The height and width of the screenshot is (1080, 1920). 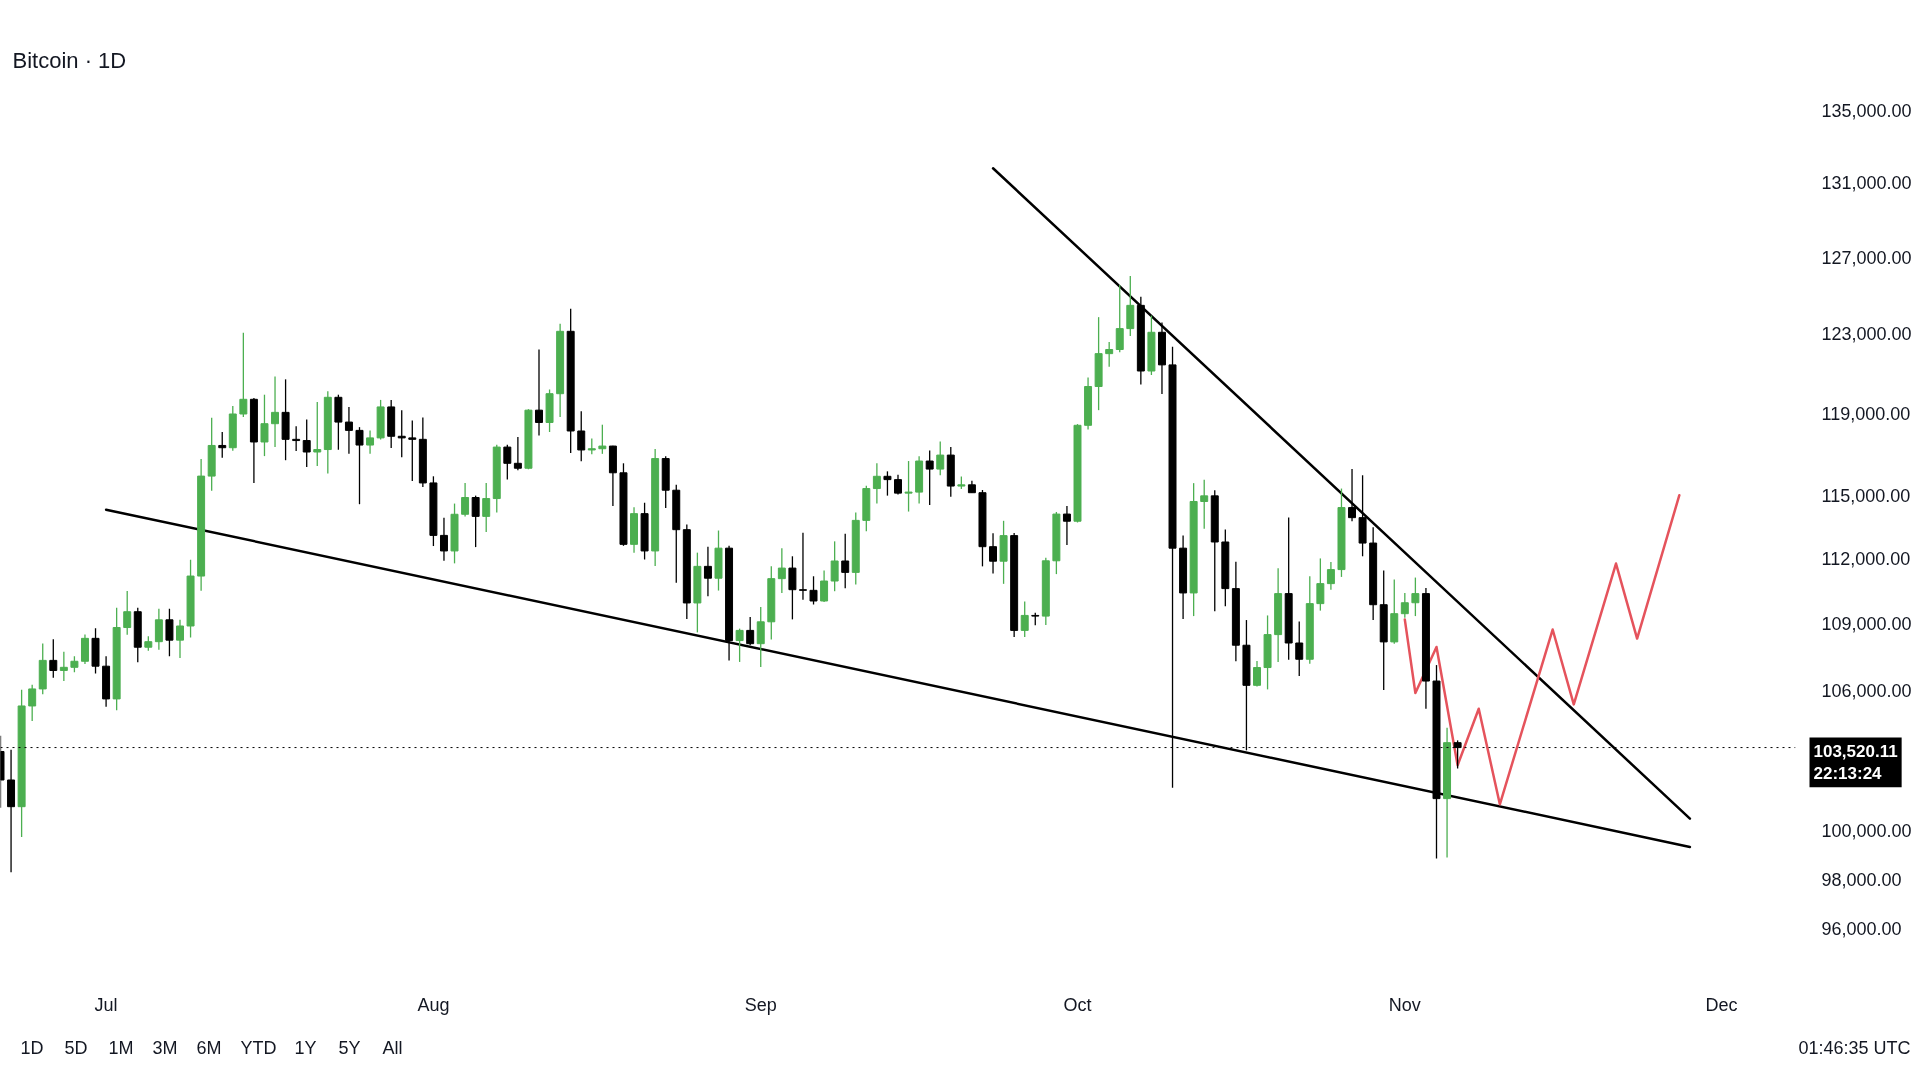 I want to click on text: 3M, so click(x=165, y=1047).